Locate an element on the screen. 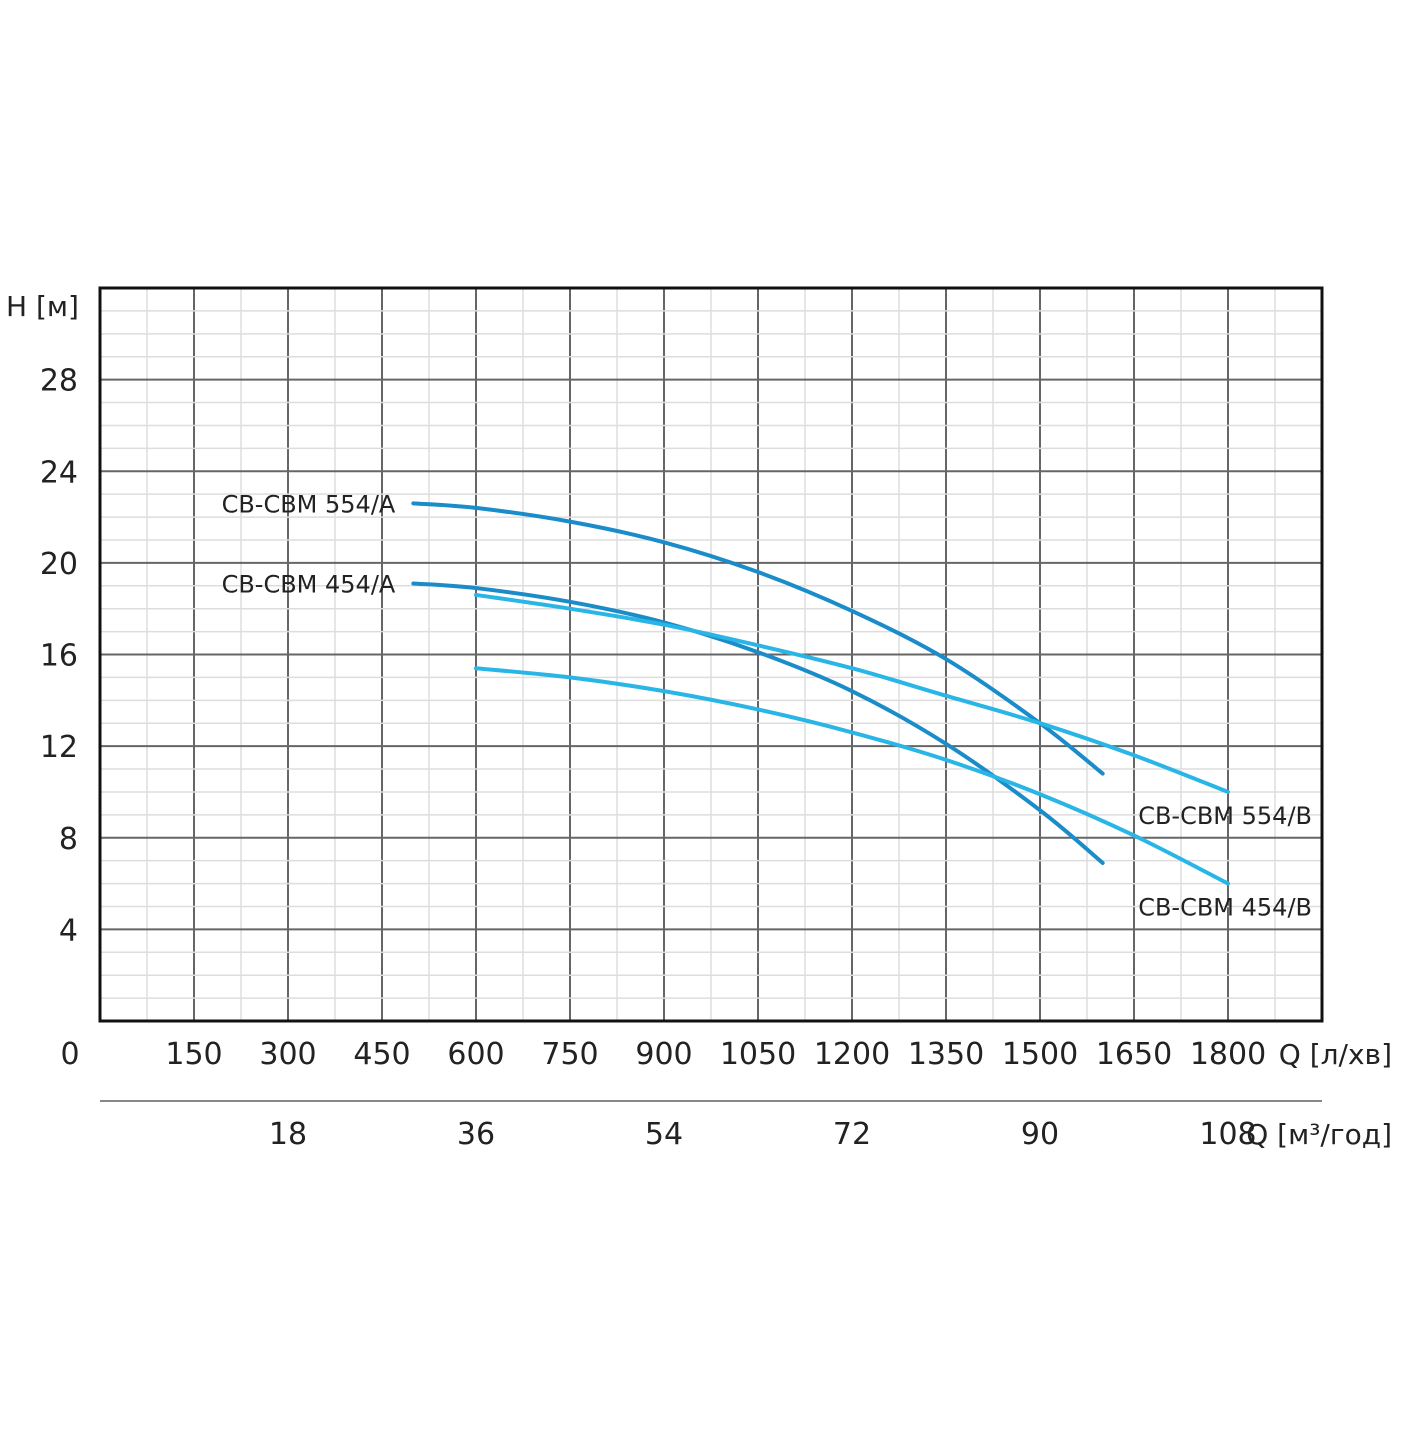  x-tick-label: 1200 is located at coordinates (852, 1054).